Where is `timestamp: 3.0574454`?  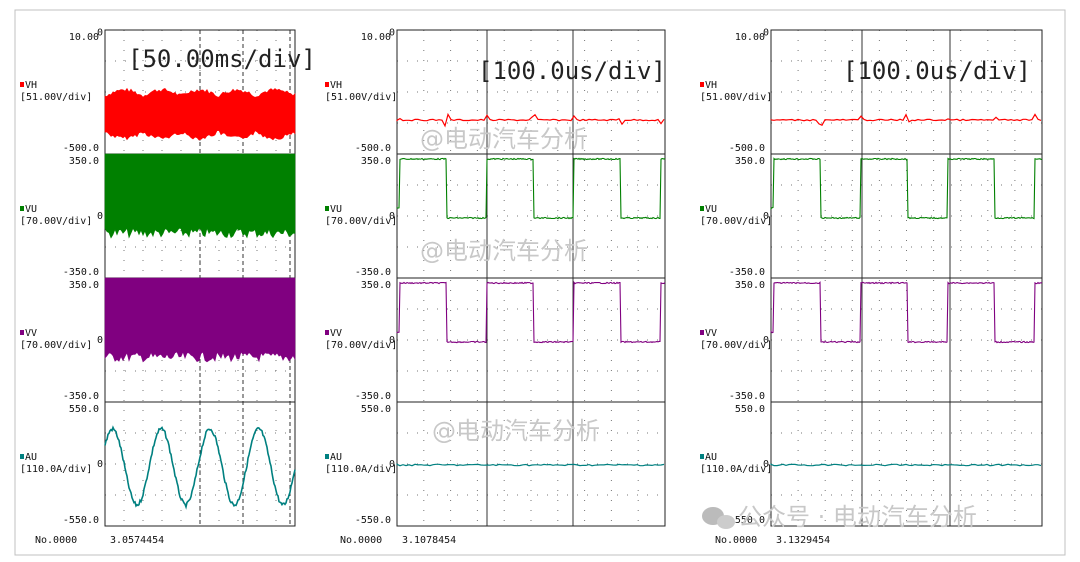 timestamp: 3.0574454 is located at coordinates (137, 540).